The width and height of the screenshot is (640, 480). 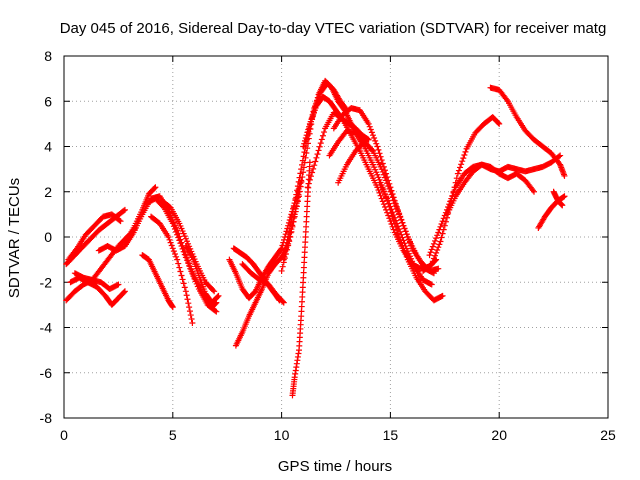 I want to click on x-tick-label: 0, so click(x=64, y=435).